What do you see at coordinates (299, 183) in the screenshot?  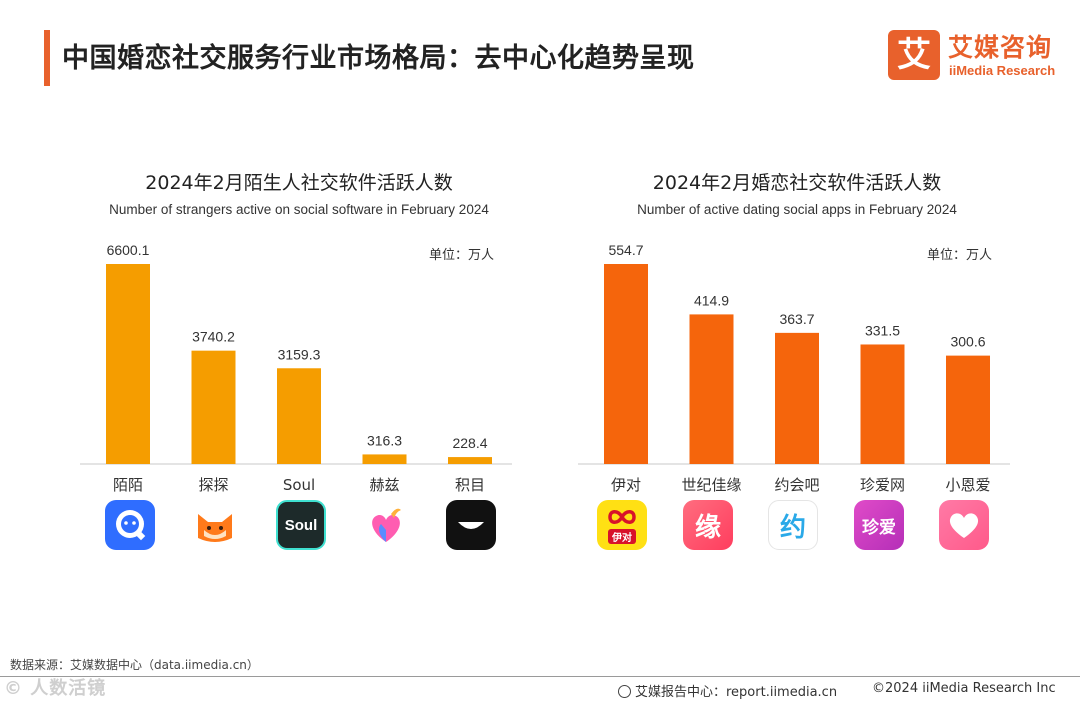 I see `chart-title: 2024年2月陌生人社交软件活跃人数` at bounding box center [299, 183].